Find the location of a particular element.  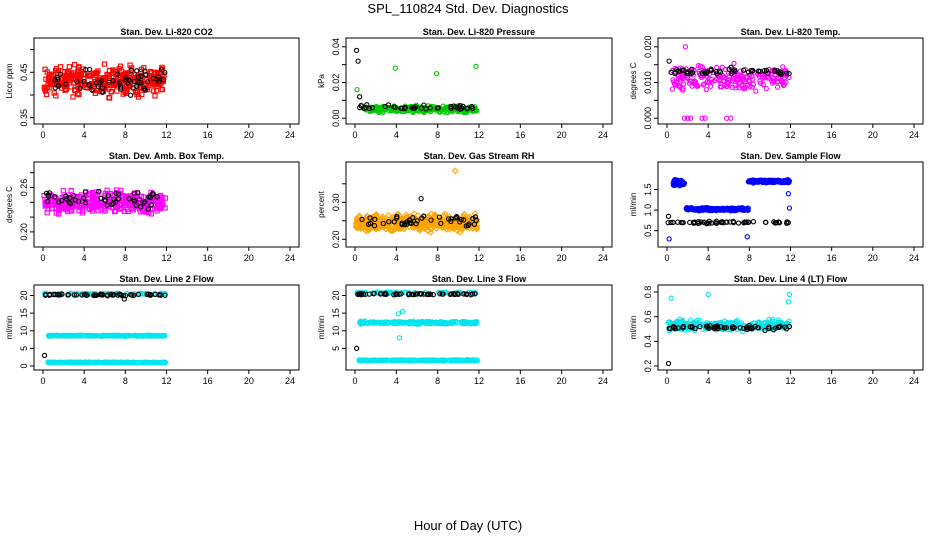

y-tick-label: 15 is located at coordinates (24, 313).